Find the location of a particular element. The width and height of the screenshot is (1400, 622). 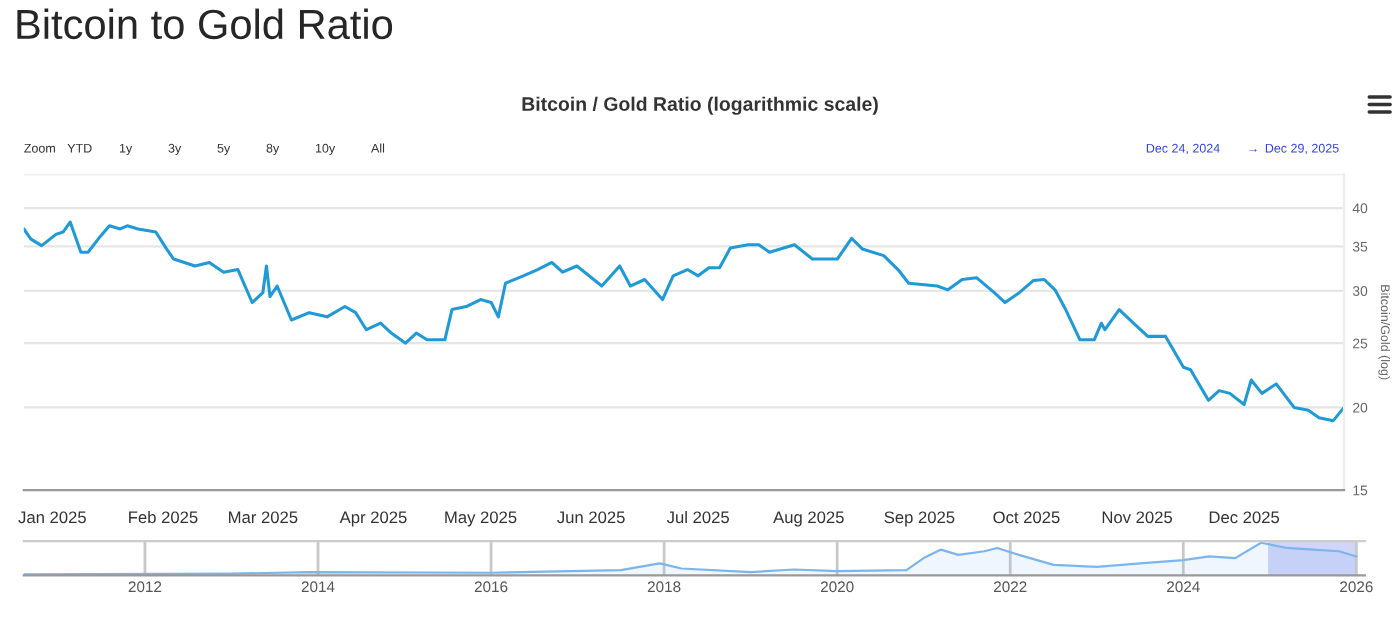

x-tick-label: Nov 2025 is located at coordinates (1137, 517).